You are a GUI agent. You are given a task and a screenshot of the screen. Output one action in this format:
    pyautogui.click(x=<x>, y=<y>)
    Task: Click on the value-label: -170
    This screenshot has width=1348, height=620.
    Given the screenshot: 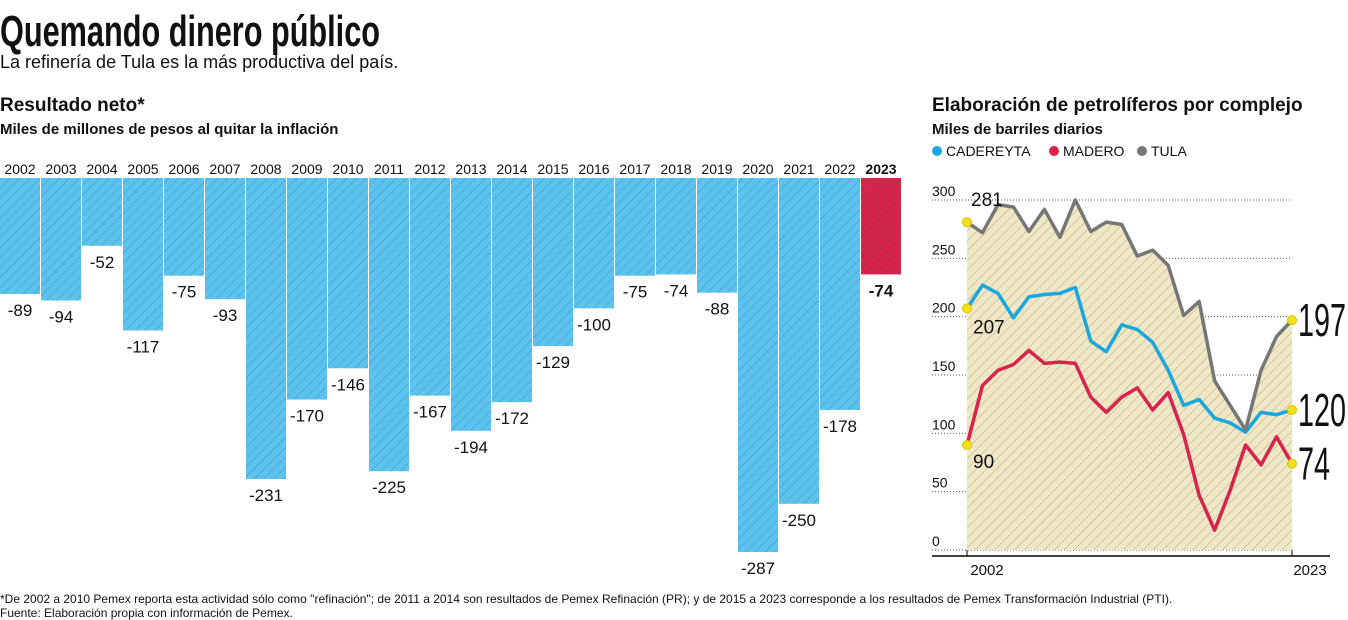 What is the action you would take?
    pyautogui.click(x=307, y=416)
    